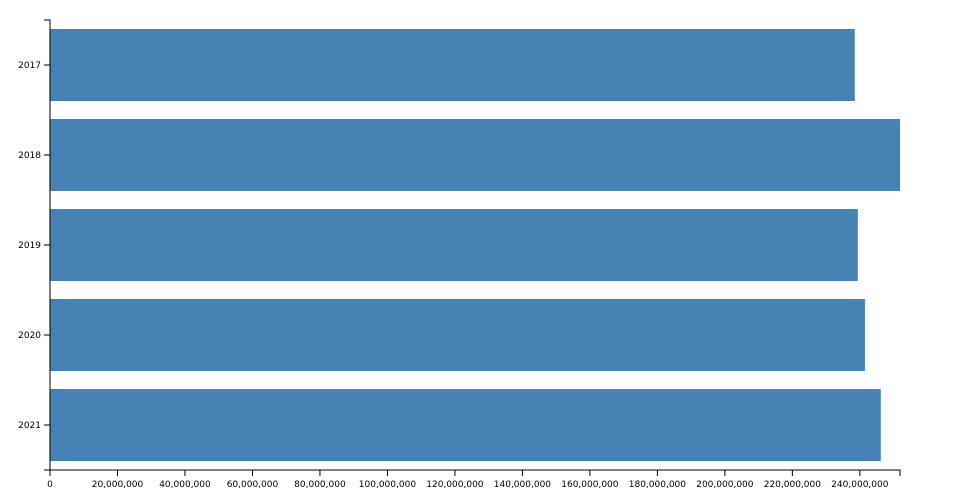  I want to click on x-tick-label: 240,000,000, so click(860, 485).